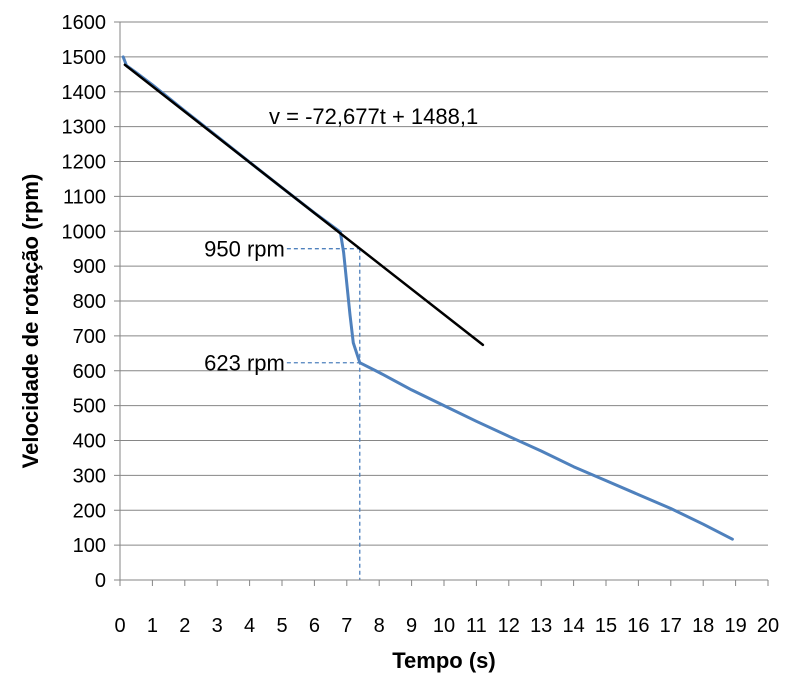 The width and height of the screenshot is (791, 679). Describe the element at coordinates (638, 626) in the screenshot. I see `x-tick-label: 16` at that location.